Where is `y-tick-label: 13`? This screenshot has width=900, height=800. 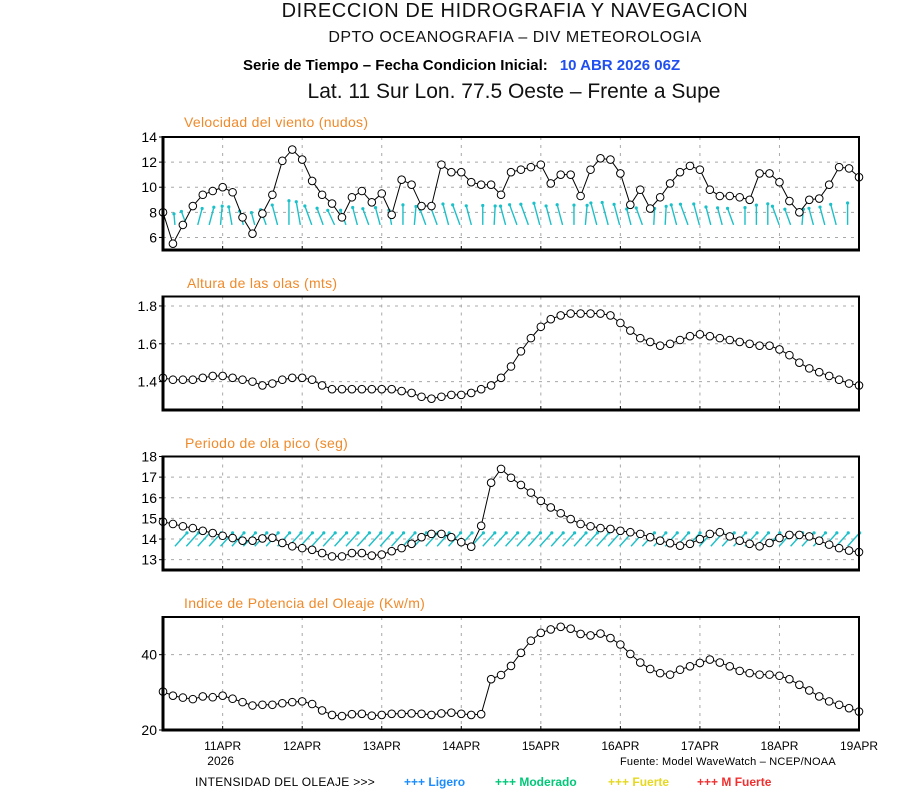 y-tick-label: 13 is located at coordinates (149, 560).